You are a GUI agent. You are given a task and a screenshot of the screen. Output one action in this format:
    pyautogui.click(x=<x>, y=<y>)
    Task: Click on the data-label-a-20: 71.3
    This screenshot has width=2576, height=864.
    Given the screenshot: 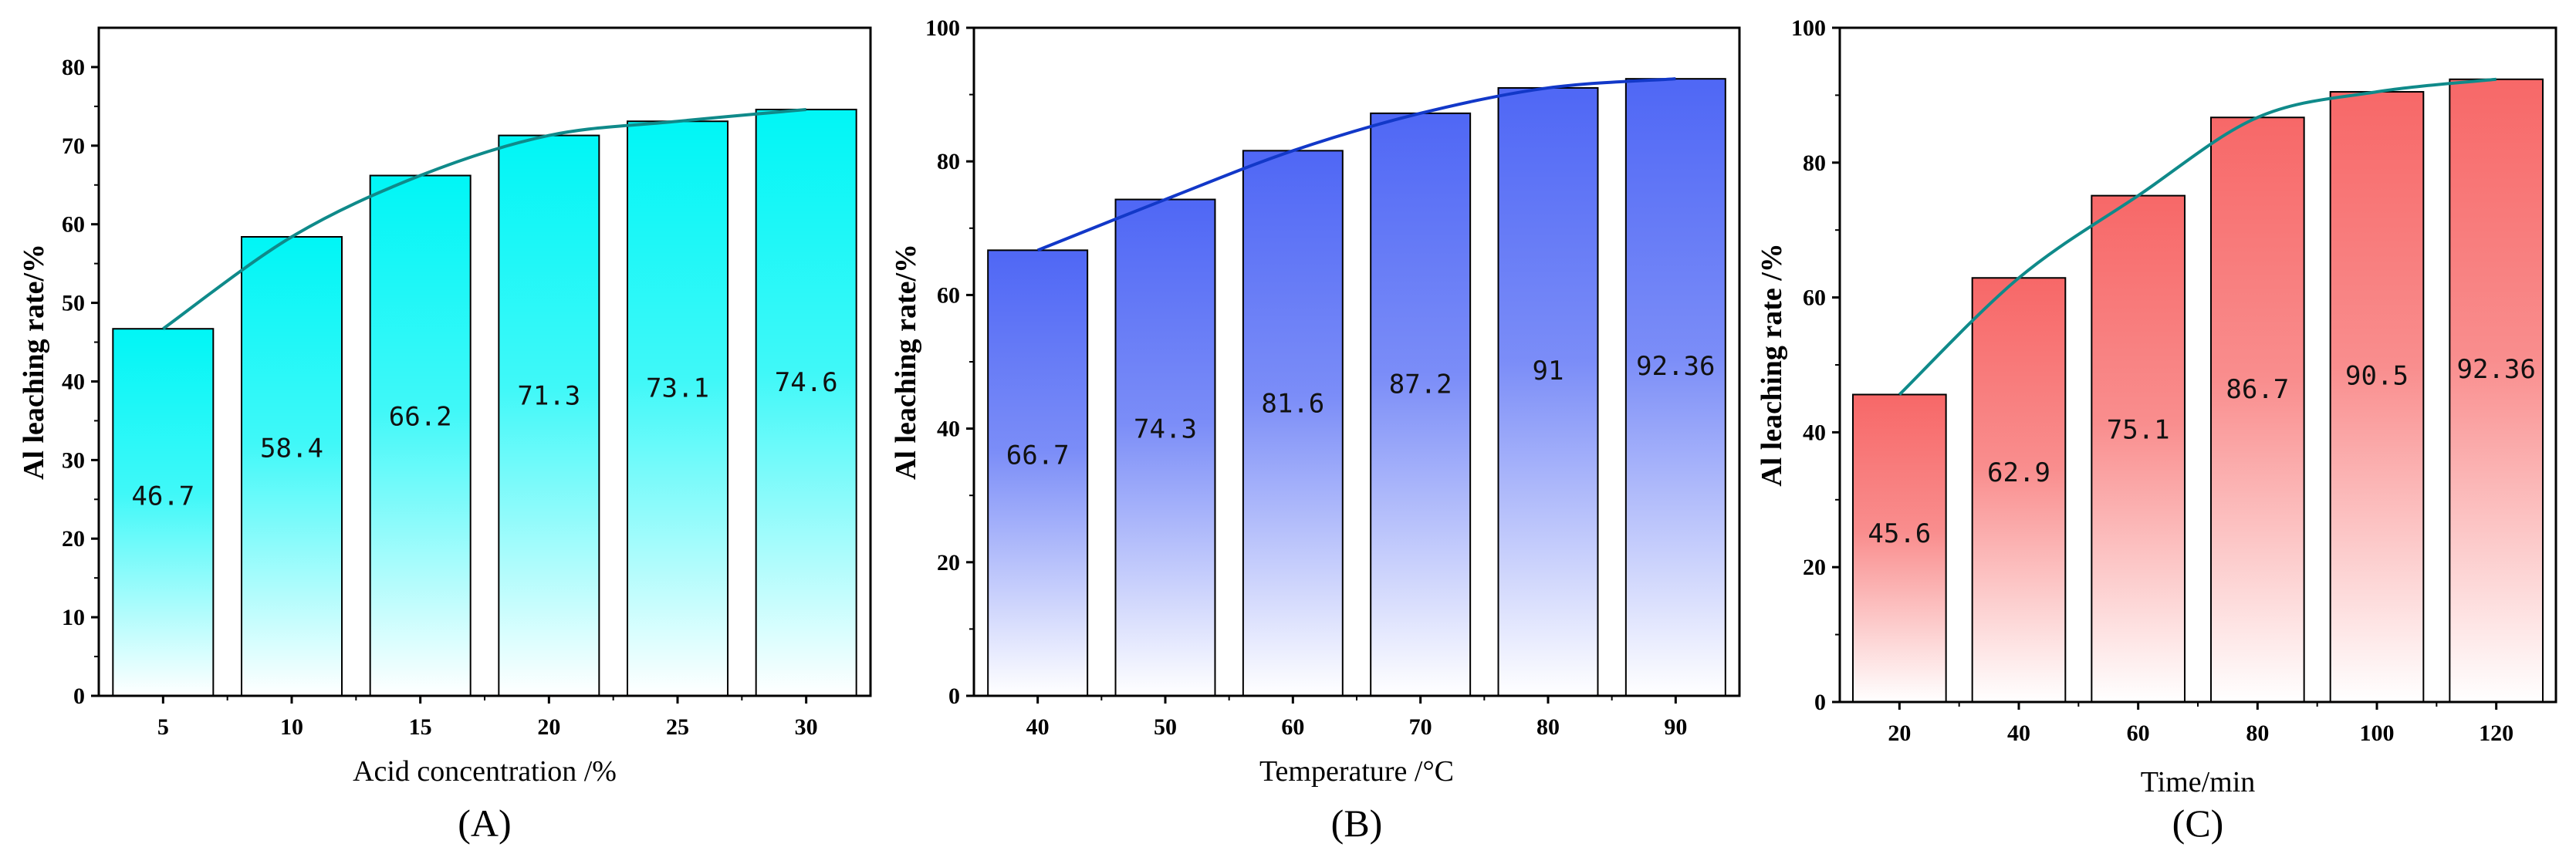 What is the action you would take?
    pyautogui.click(x=548, y=396)
    